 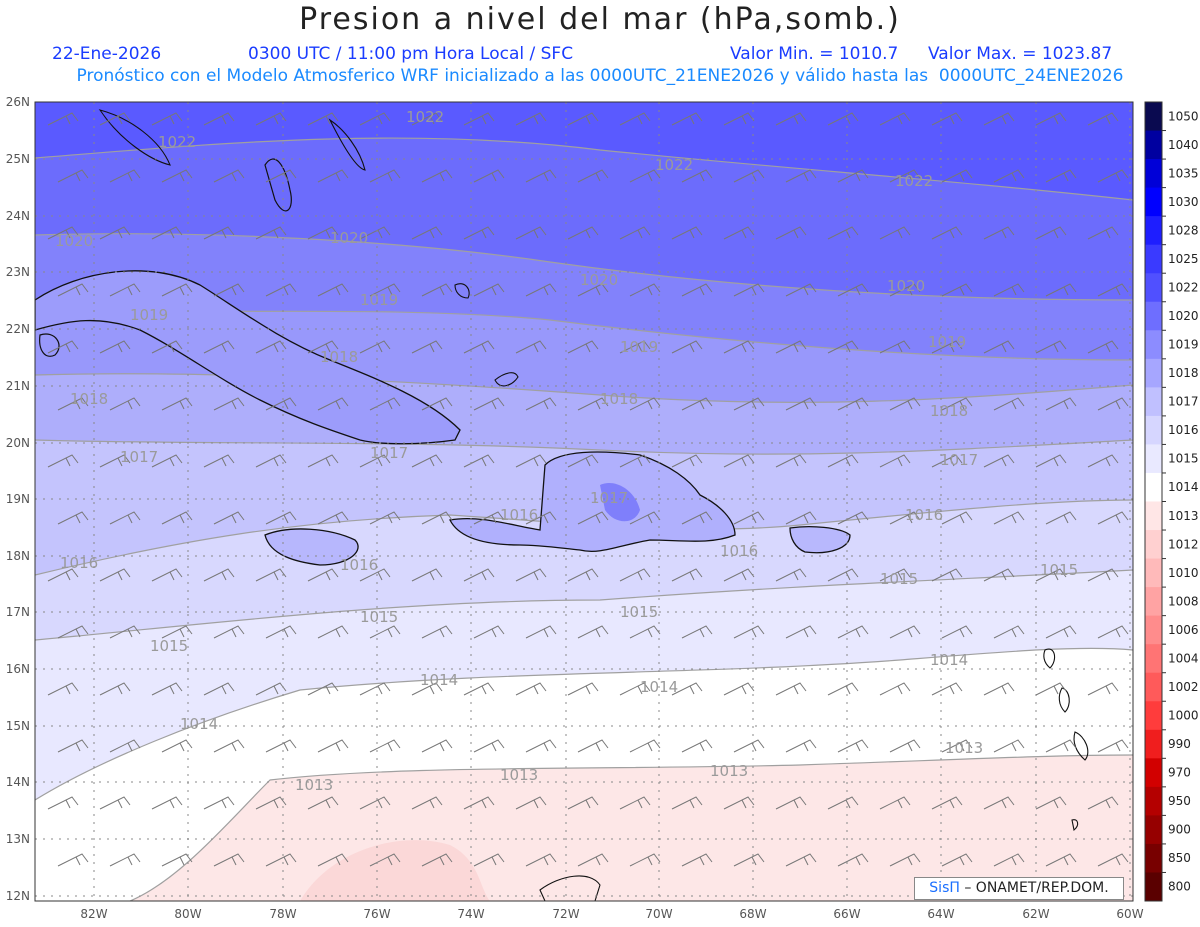 I want to click on colorbar-label: 1050, so click(x=1183, y=116).